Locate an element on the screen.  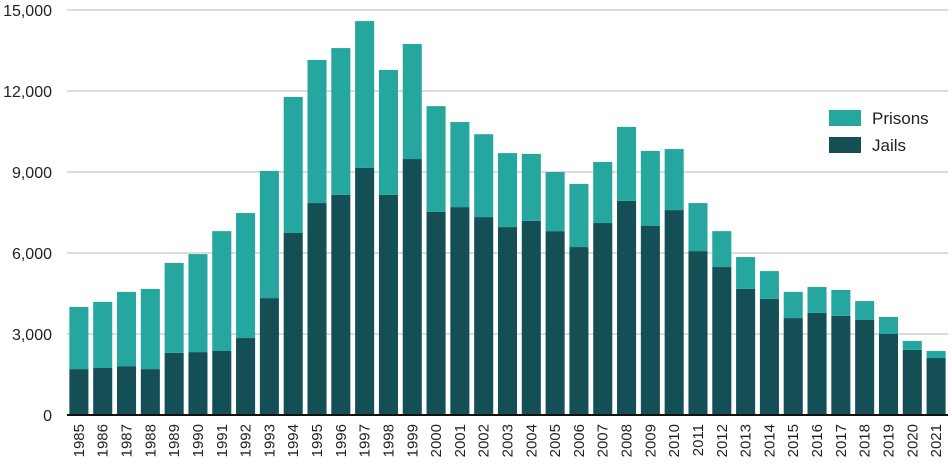
legend-label-jails: Jails is located at coordinates (889, 145).